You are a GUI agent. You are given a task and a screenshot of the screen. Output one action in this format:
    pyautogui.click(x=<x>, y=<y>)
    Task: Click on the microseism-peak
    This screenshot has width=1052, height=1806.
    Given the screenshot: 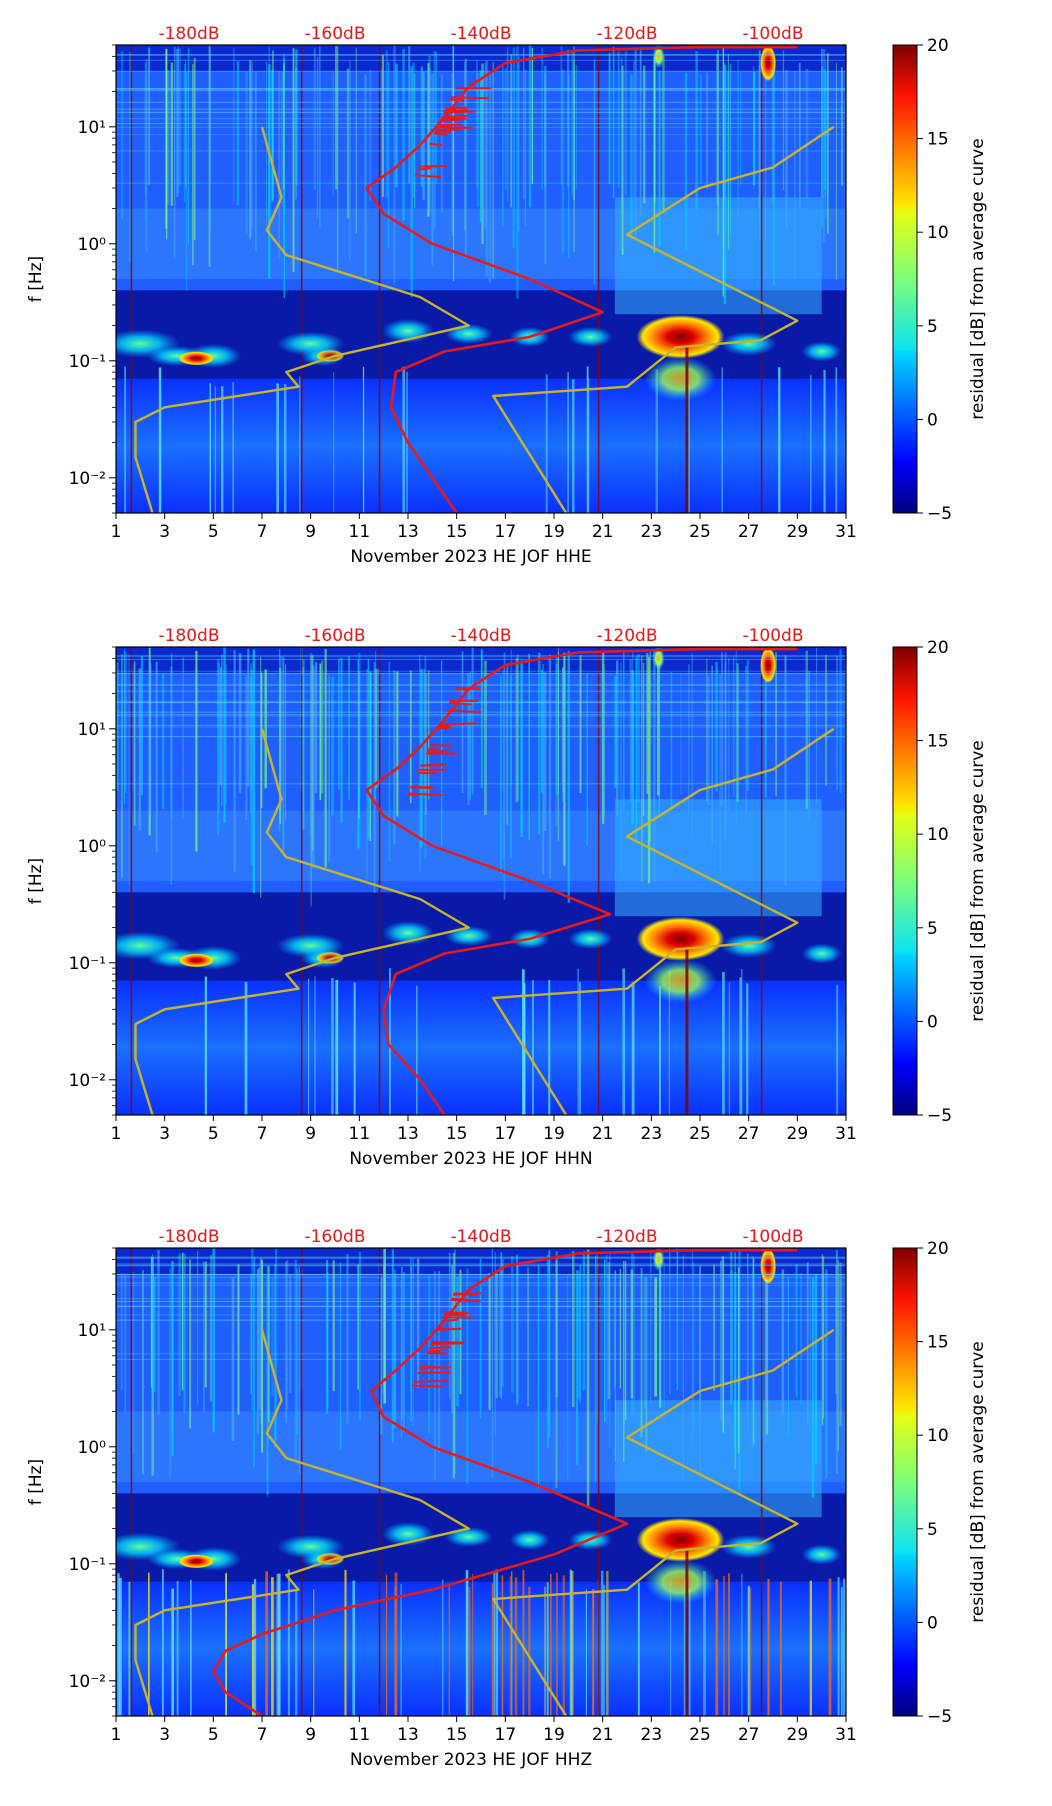 What is the action you would take?
    pyautogui.click(x=196, y=960)
    